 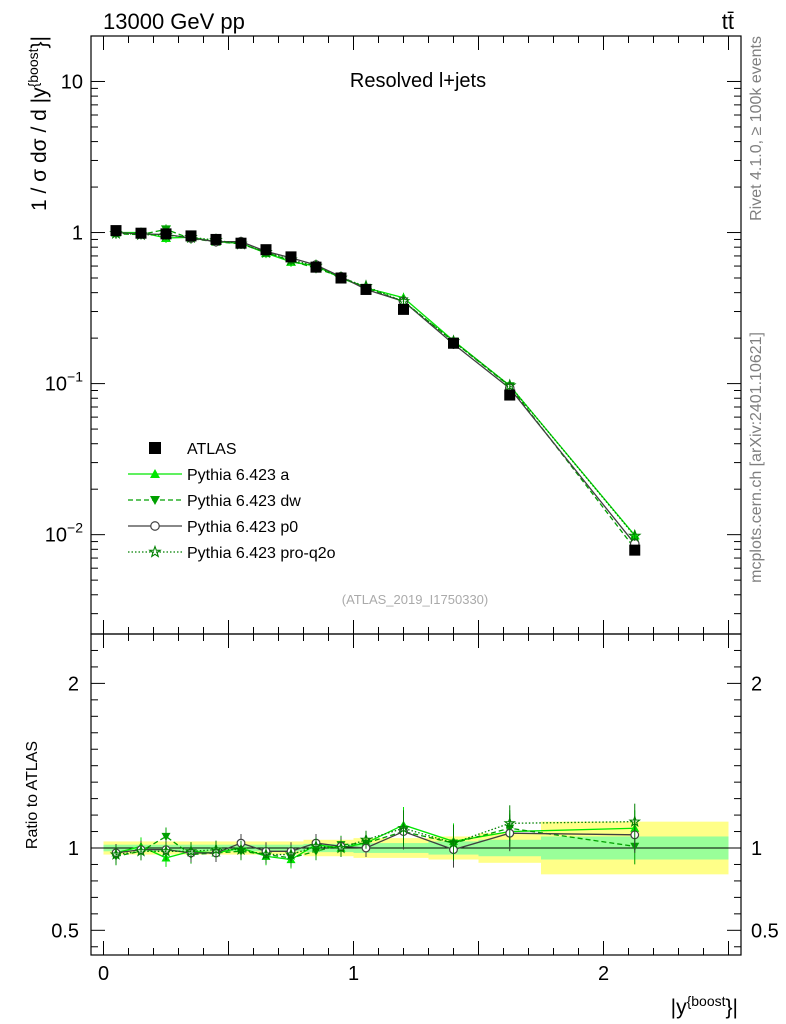 I want to click on legend-item-a: Pythia 6.423 a, so click(x=208, y=475).